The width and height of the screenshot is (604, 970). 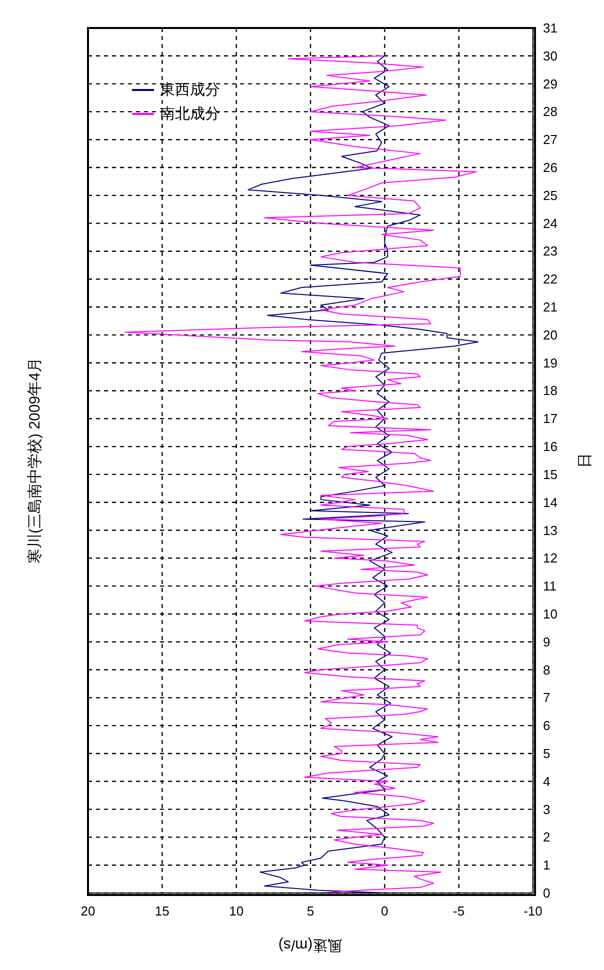 I want to click on text: 寒川(三島南中学校) 2009年4月, so click(x=35, y=461).